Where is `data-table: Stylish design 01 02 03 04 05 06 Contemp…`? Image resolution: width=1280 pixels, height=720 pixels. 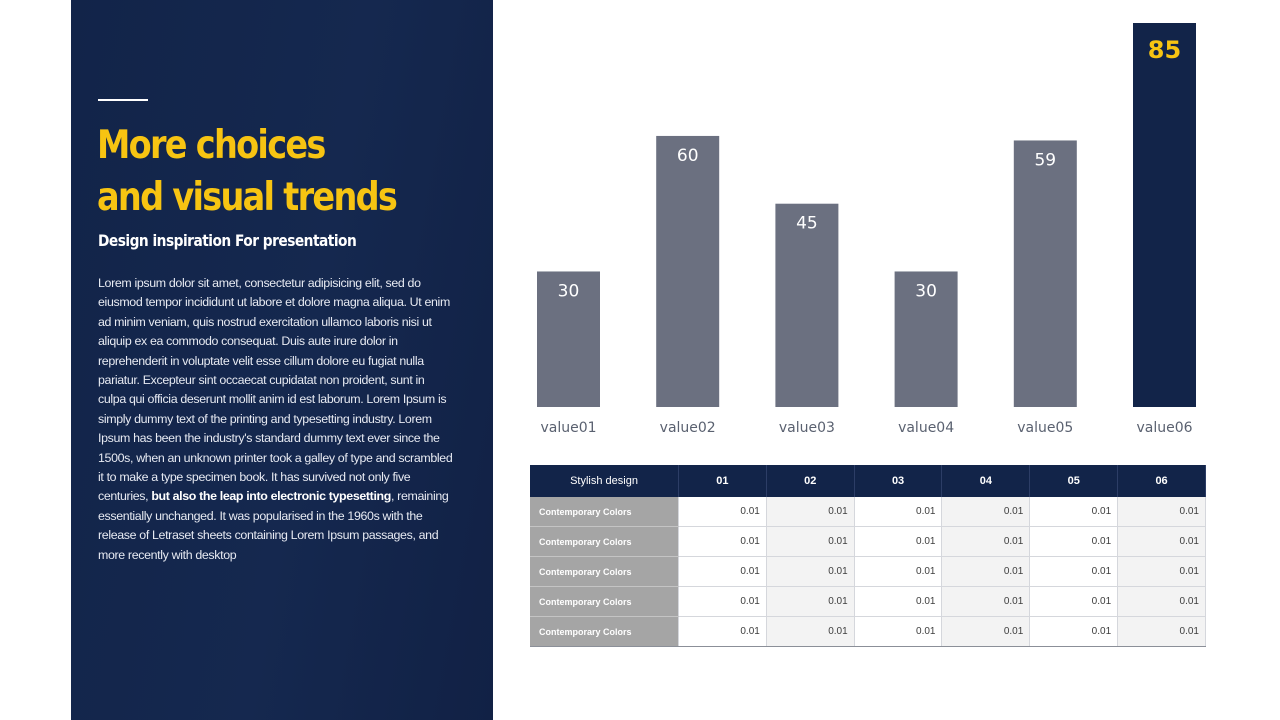
data-table: Stylish design 01 02 03 04 05 06 Contemp… is located at coordinates (868, 556).